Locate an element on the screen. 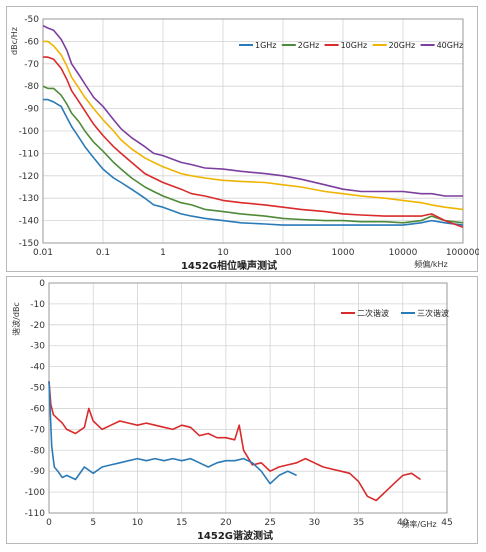 The height and width of the screenshot is (552, 486). x-tick-label: 5 is located at coordinates (93, 523).